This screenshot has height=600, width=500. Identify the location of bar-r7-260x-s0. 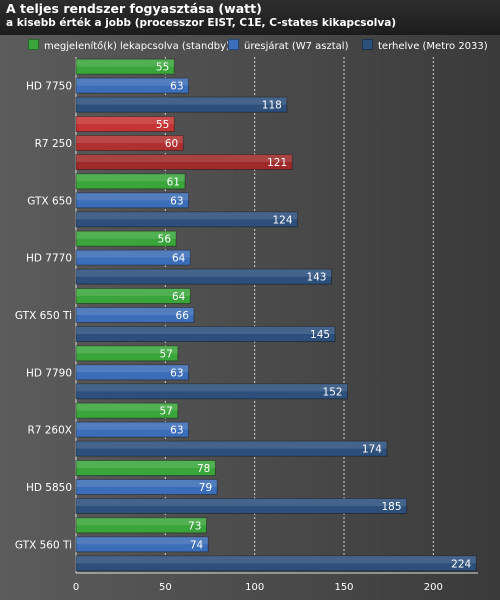
(127, 410).